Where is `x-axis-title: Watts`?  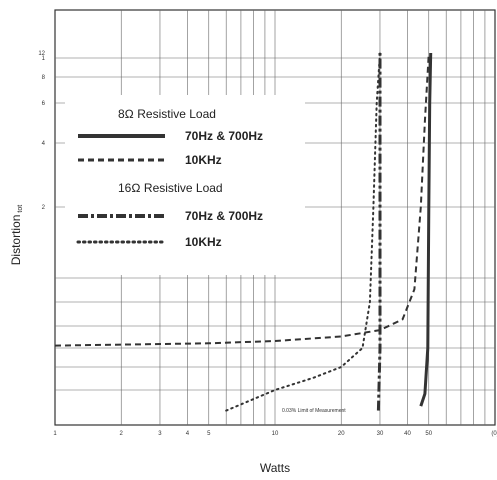
x-axis-title: Watts is located at coordinates (275, 468).